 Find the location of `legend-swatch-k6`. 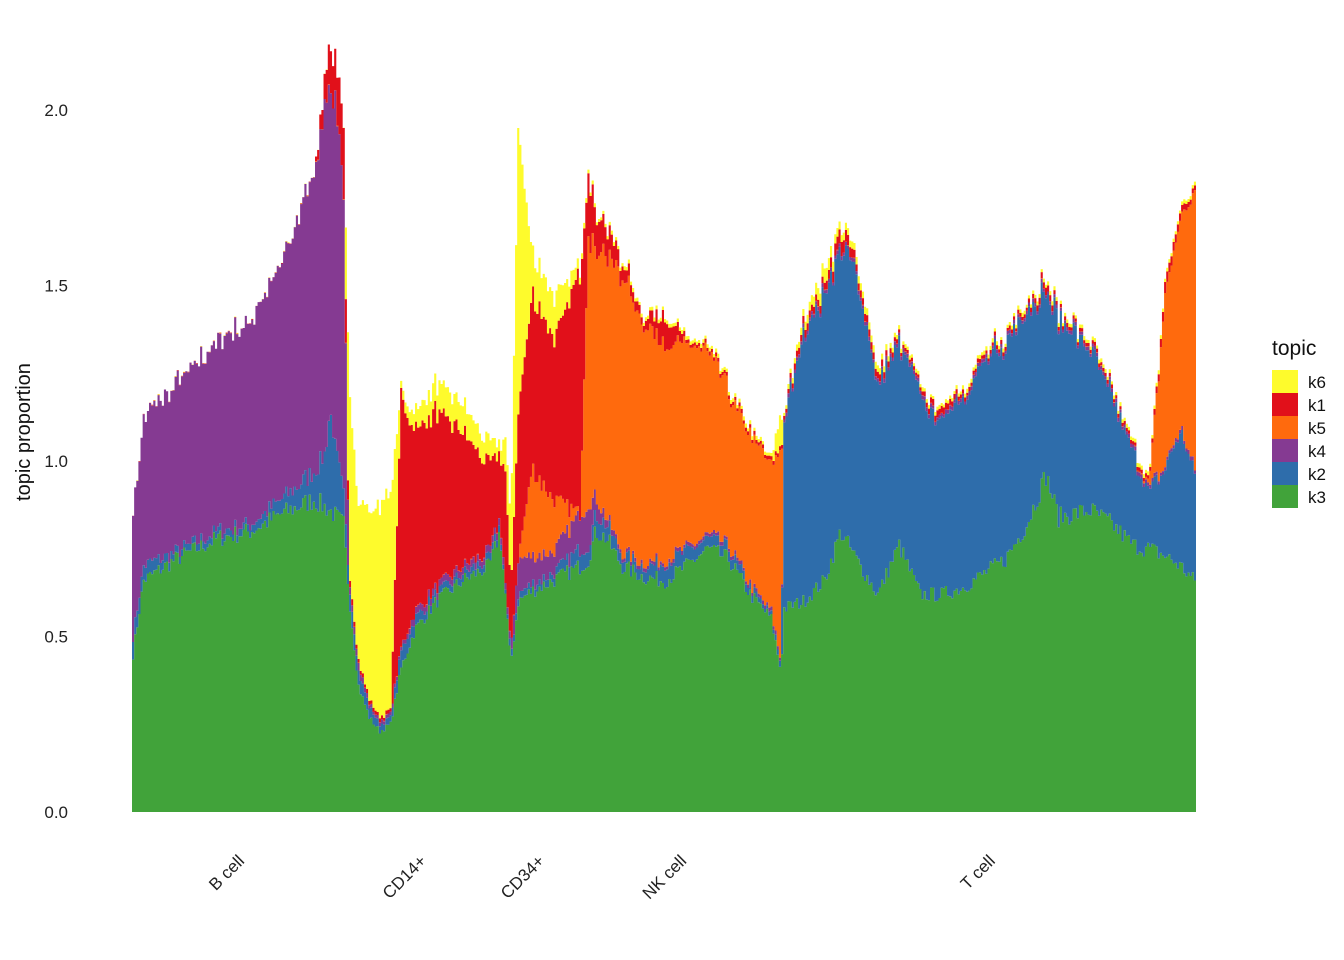

legend-swatch-k6 is located at coordinates (1285, 381).